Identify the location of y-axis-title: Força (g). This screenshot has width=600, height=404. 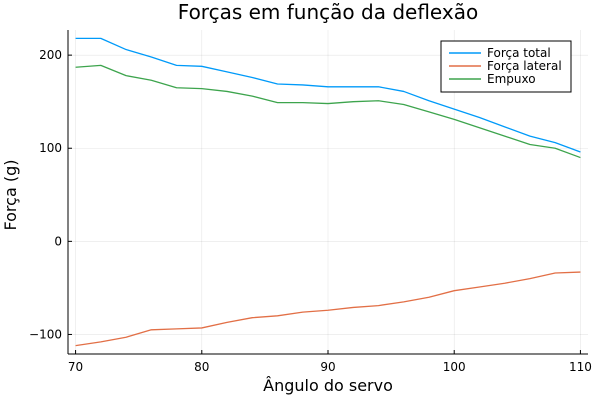
(10, 195).